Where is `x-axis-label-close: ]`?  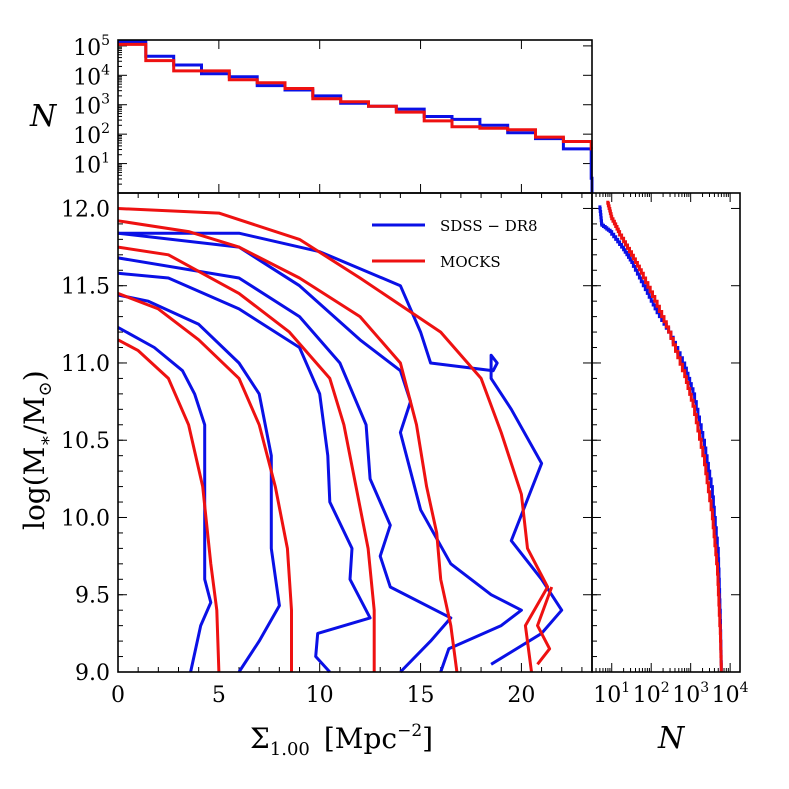
x-axis-label-close: ] is located at coordinates (427, 738).